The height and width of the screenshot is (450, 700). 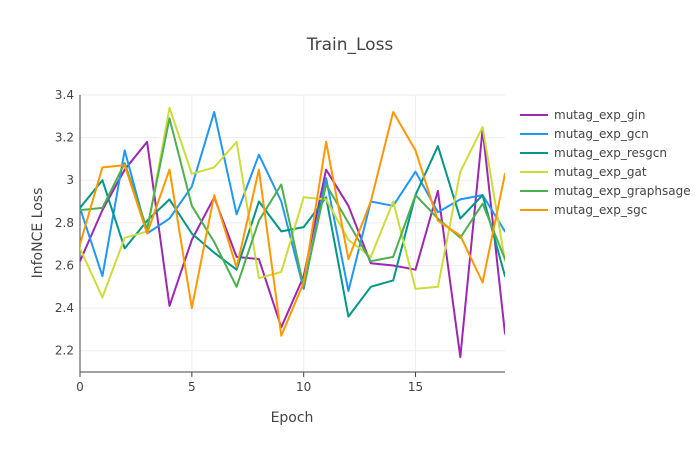 What do you see at coordinates (350, 45) in the screenshot?
I see `chart-title: Train_Loss` at bounding box center [350, 45].